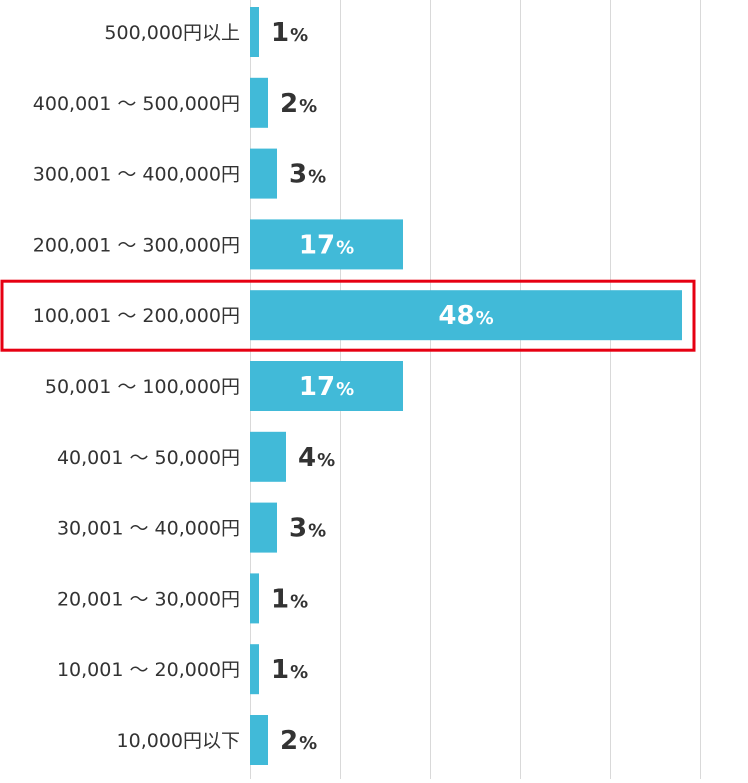 The width and height of the screenshot is (748, 783). What do you see at coordinates (172, 33) in the screenshot?
I see `category-label: 500,000円以上` at bounding box center [172, 33].